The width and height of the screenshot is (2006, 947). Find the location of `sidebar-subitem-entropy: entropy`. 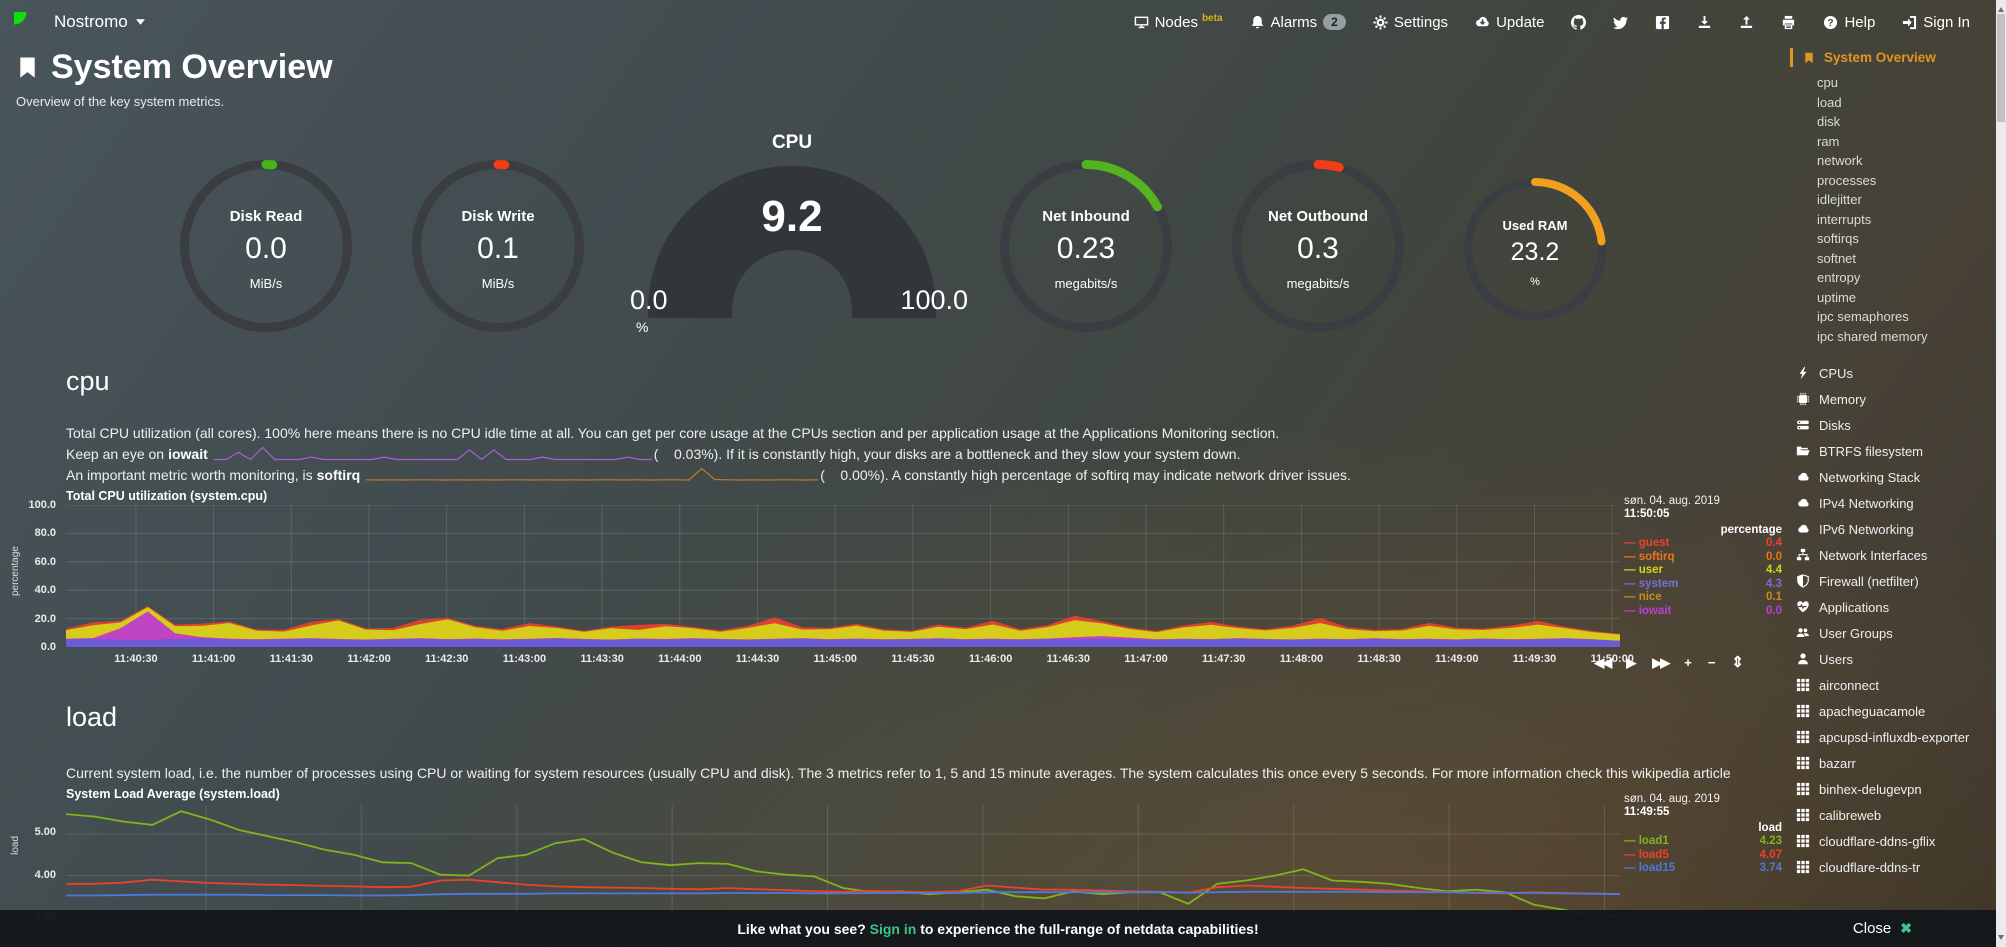

sidebar-subitem-entropy: entropy is located at coordinates (1839, 277).